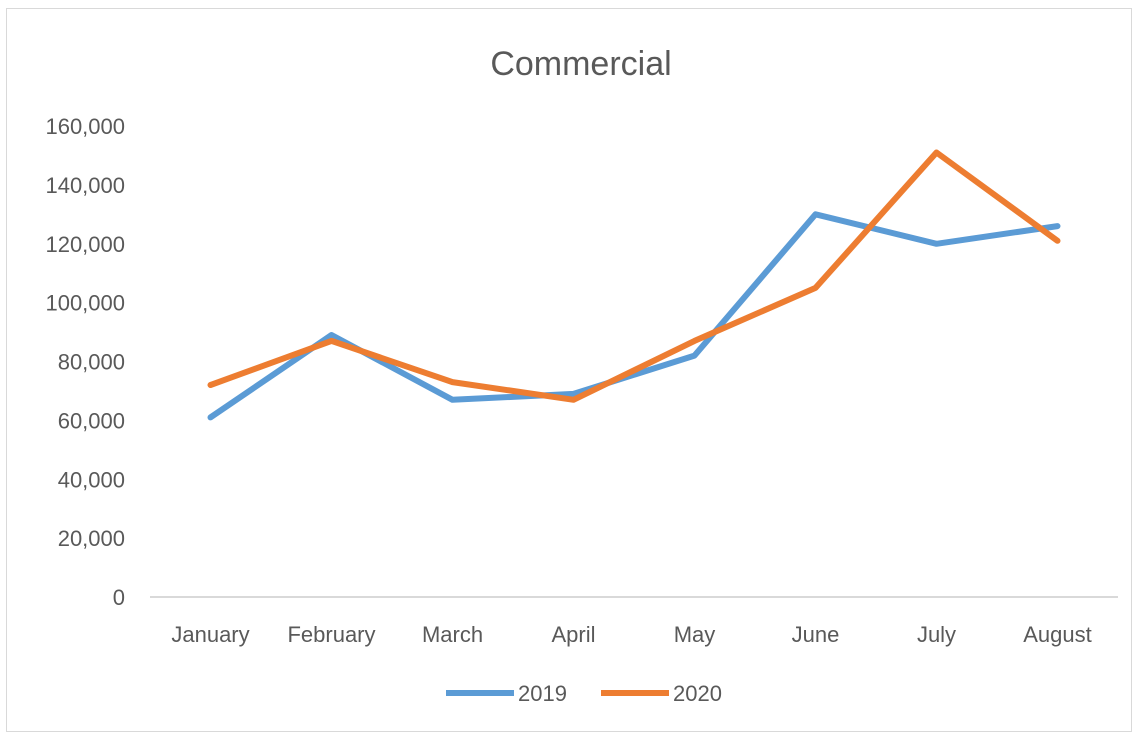  What do you see at coordinates (573, 634) in the screenshot?
I see `x-tick-label: April` at bounding box center [573, 634].